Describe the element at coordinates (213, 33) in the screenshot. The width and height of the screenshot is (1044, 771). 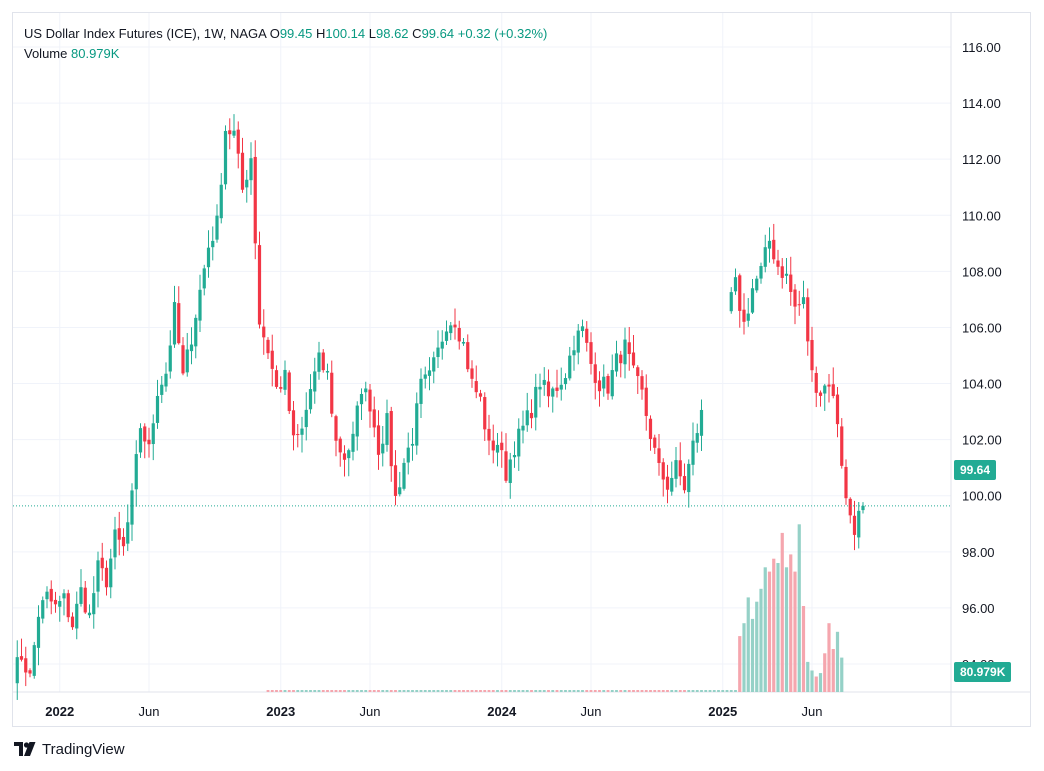
I see `interval-label: 1W` at that location.